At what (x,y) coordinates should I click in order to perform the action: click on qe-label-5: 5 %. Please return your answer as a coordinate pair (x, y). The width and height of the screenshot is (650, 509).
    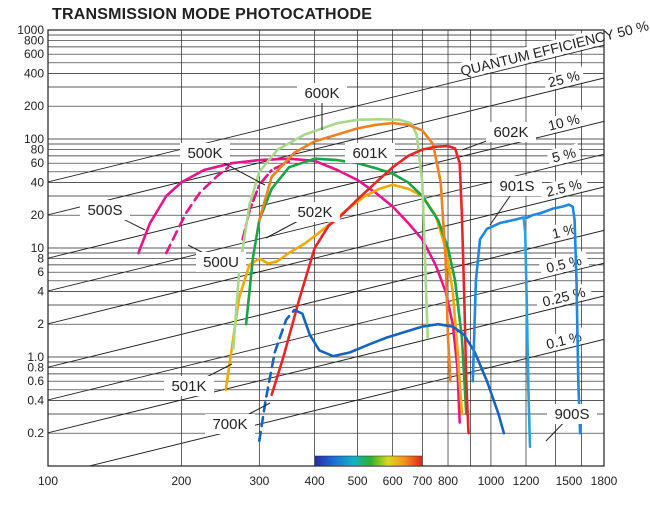
    Looking at the image, I should click on (563, 154).